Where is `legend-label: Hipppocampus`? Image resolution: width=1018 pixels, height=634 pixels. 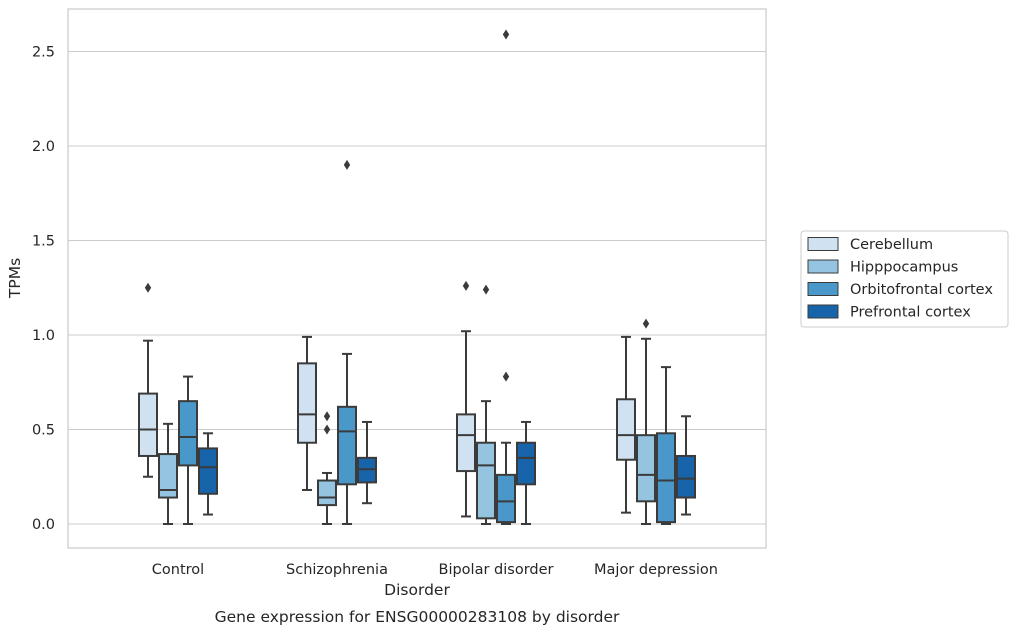
legend-label: Hipppocampus is located at coordinates (904, 268).